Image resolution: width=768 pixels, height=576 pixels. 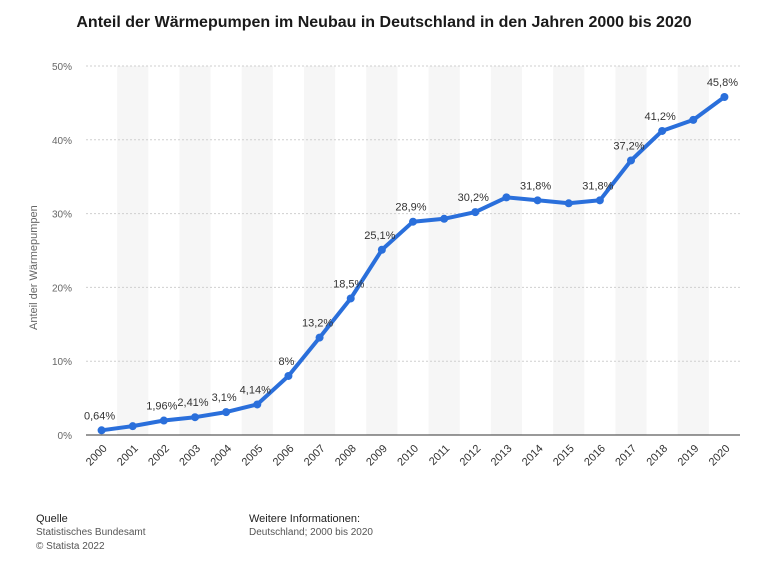 I want to click on y-tick-label: 20%, so click(x=62, y=288).